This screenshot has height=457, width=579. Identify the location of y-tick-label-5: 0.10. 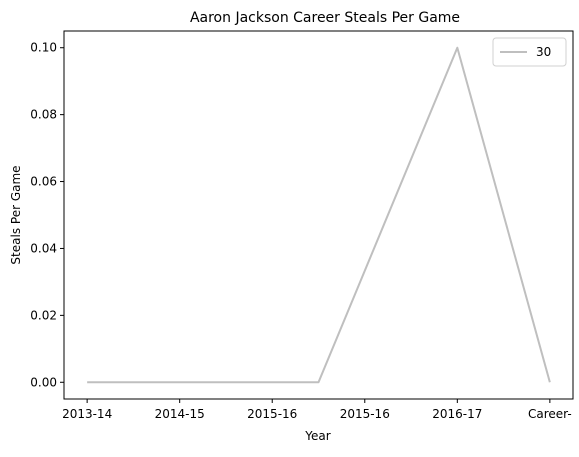
(43, 48).